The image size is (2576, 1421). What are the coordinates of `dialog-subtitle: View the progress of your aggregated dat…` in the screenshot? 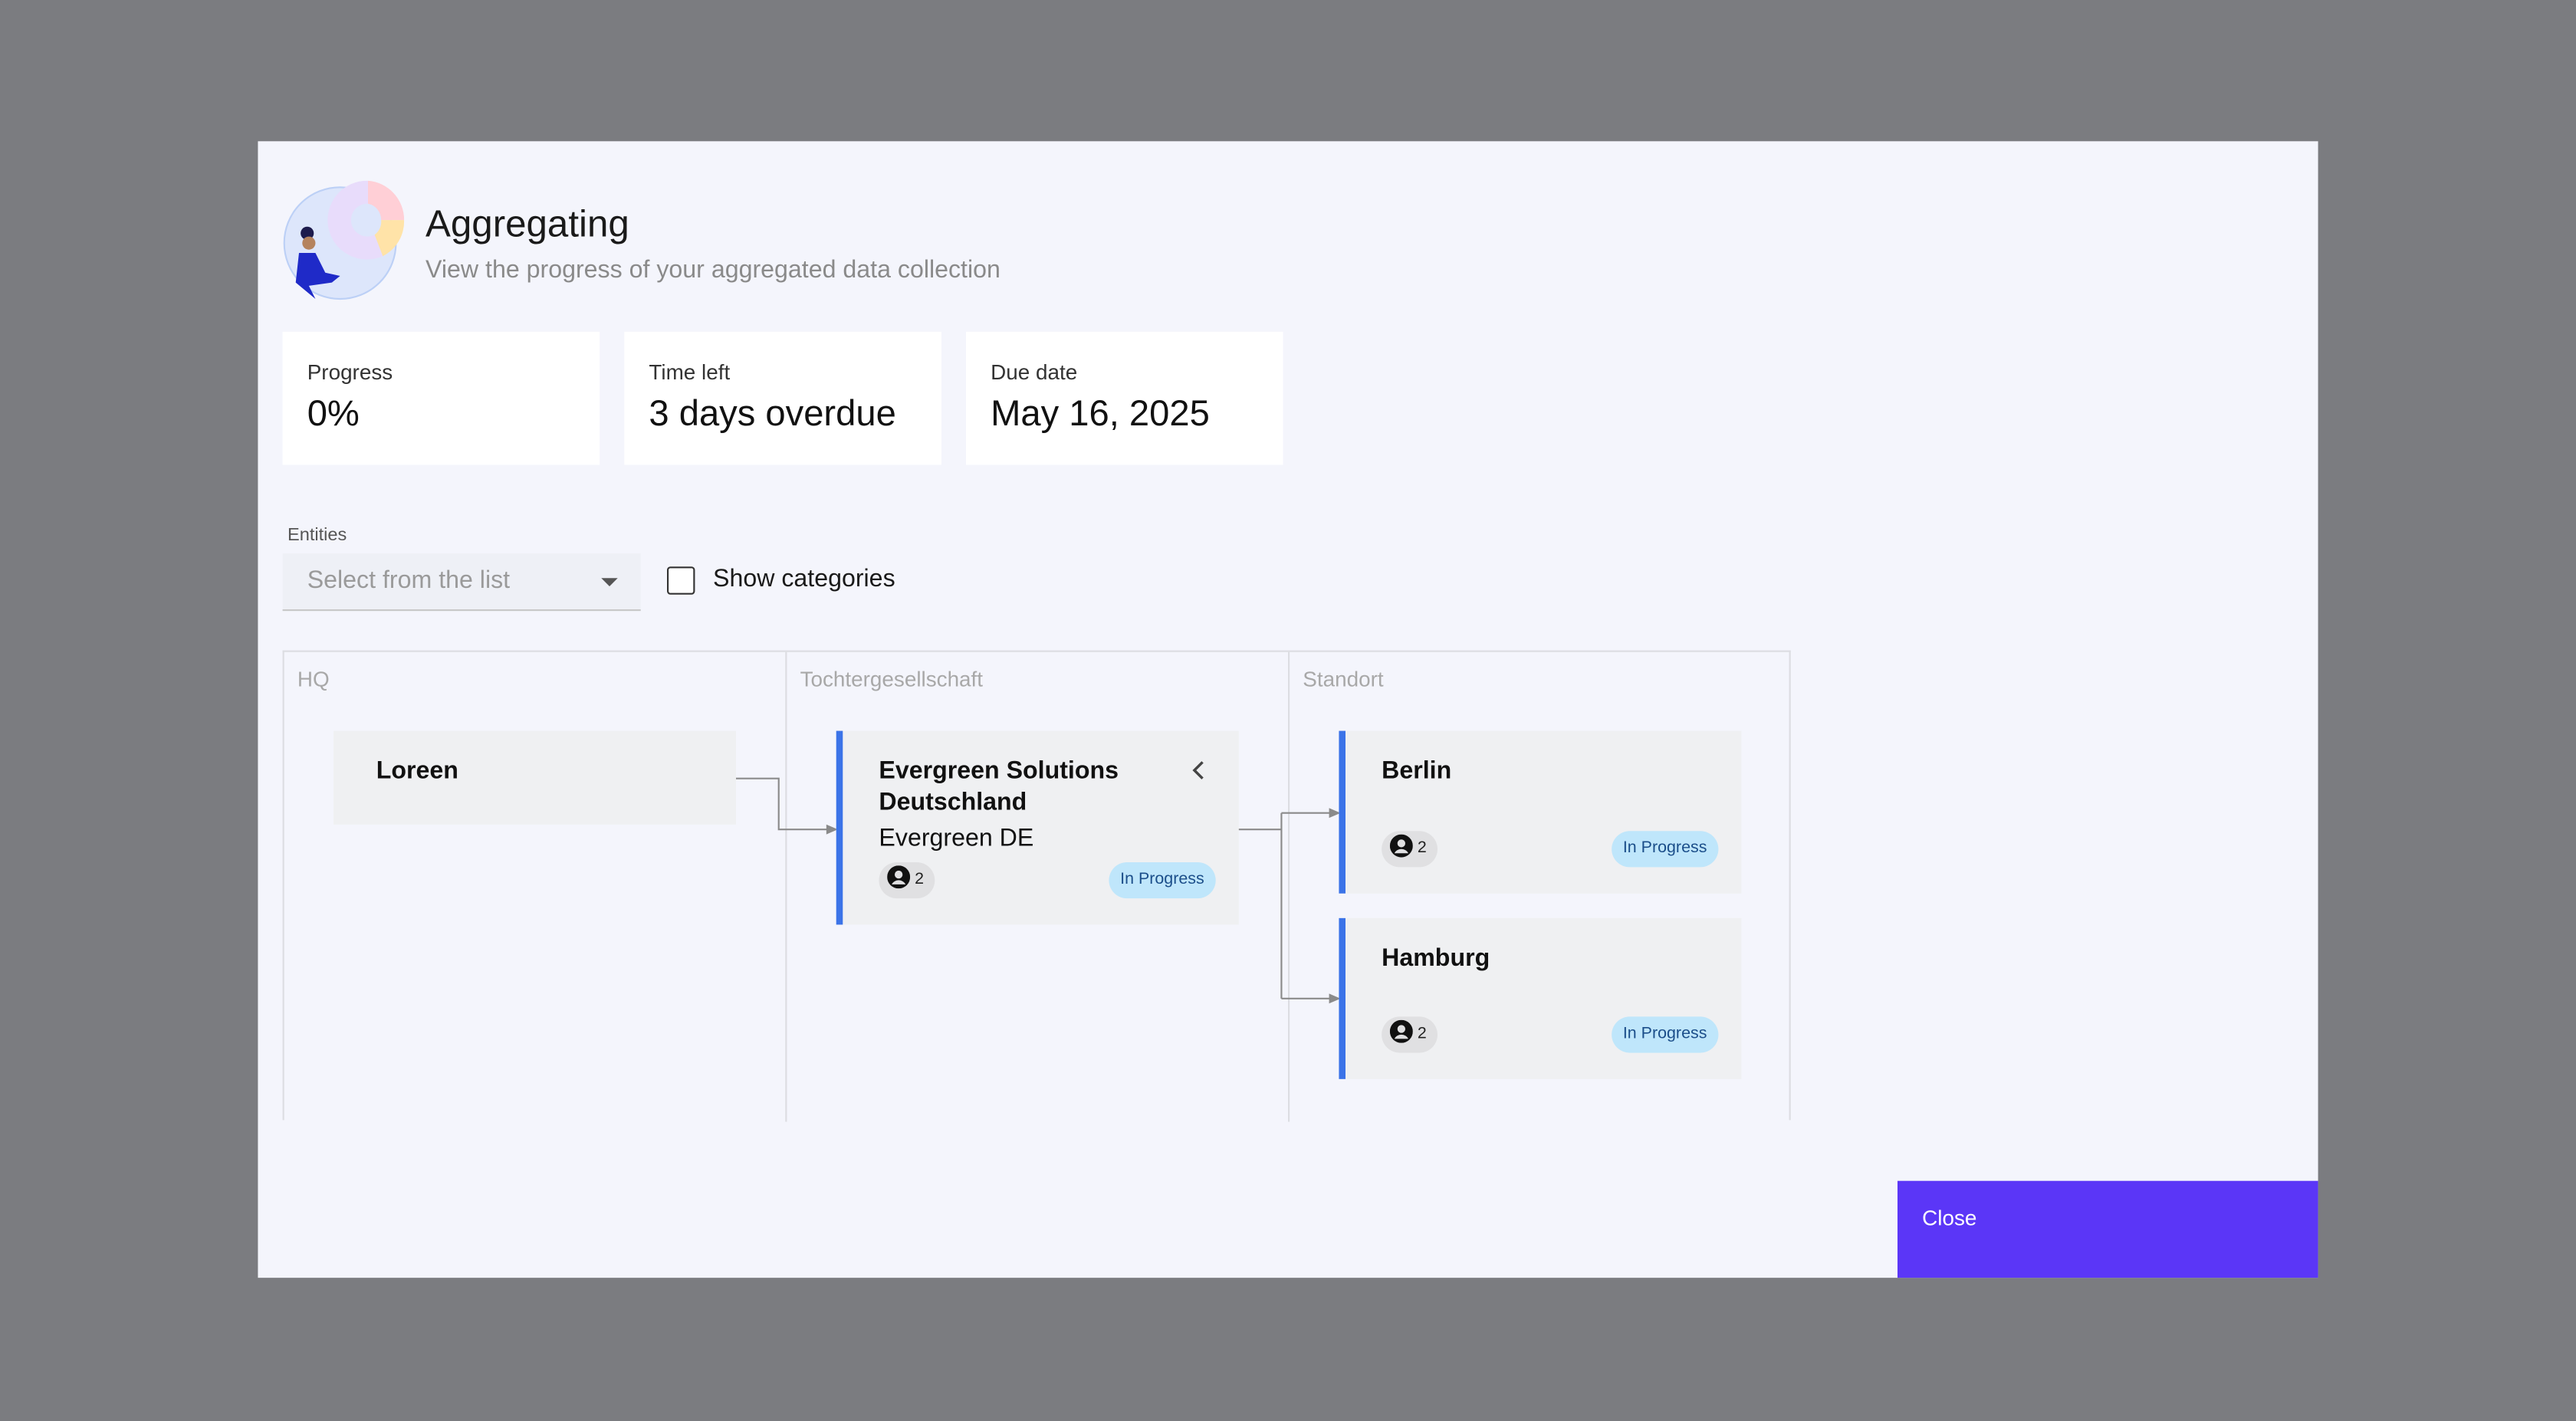 It's located at (714, 270).